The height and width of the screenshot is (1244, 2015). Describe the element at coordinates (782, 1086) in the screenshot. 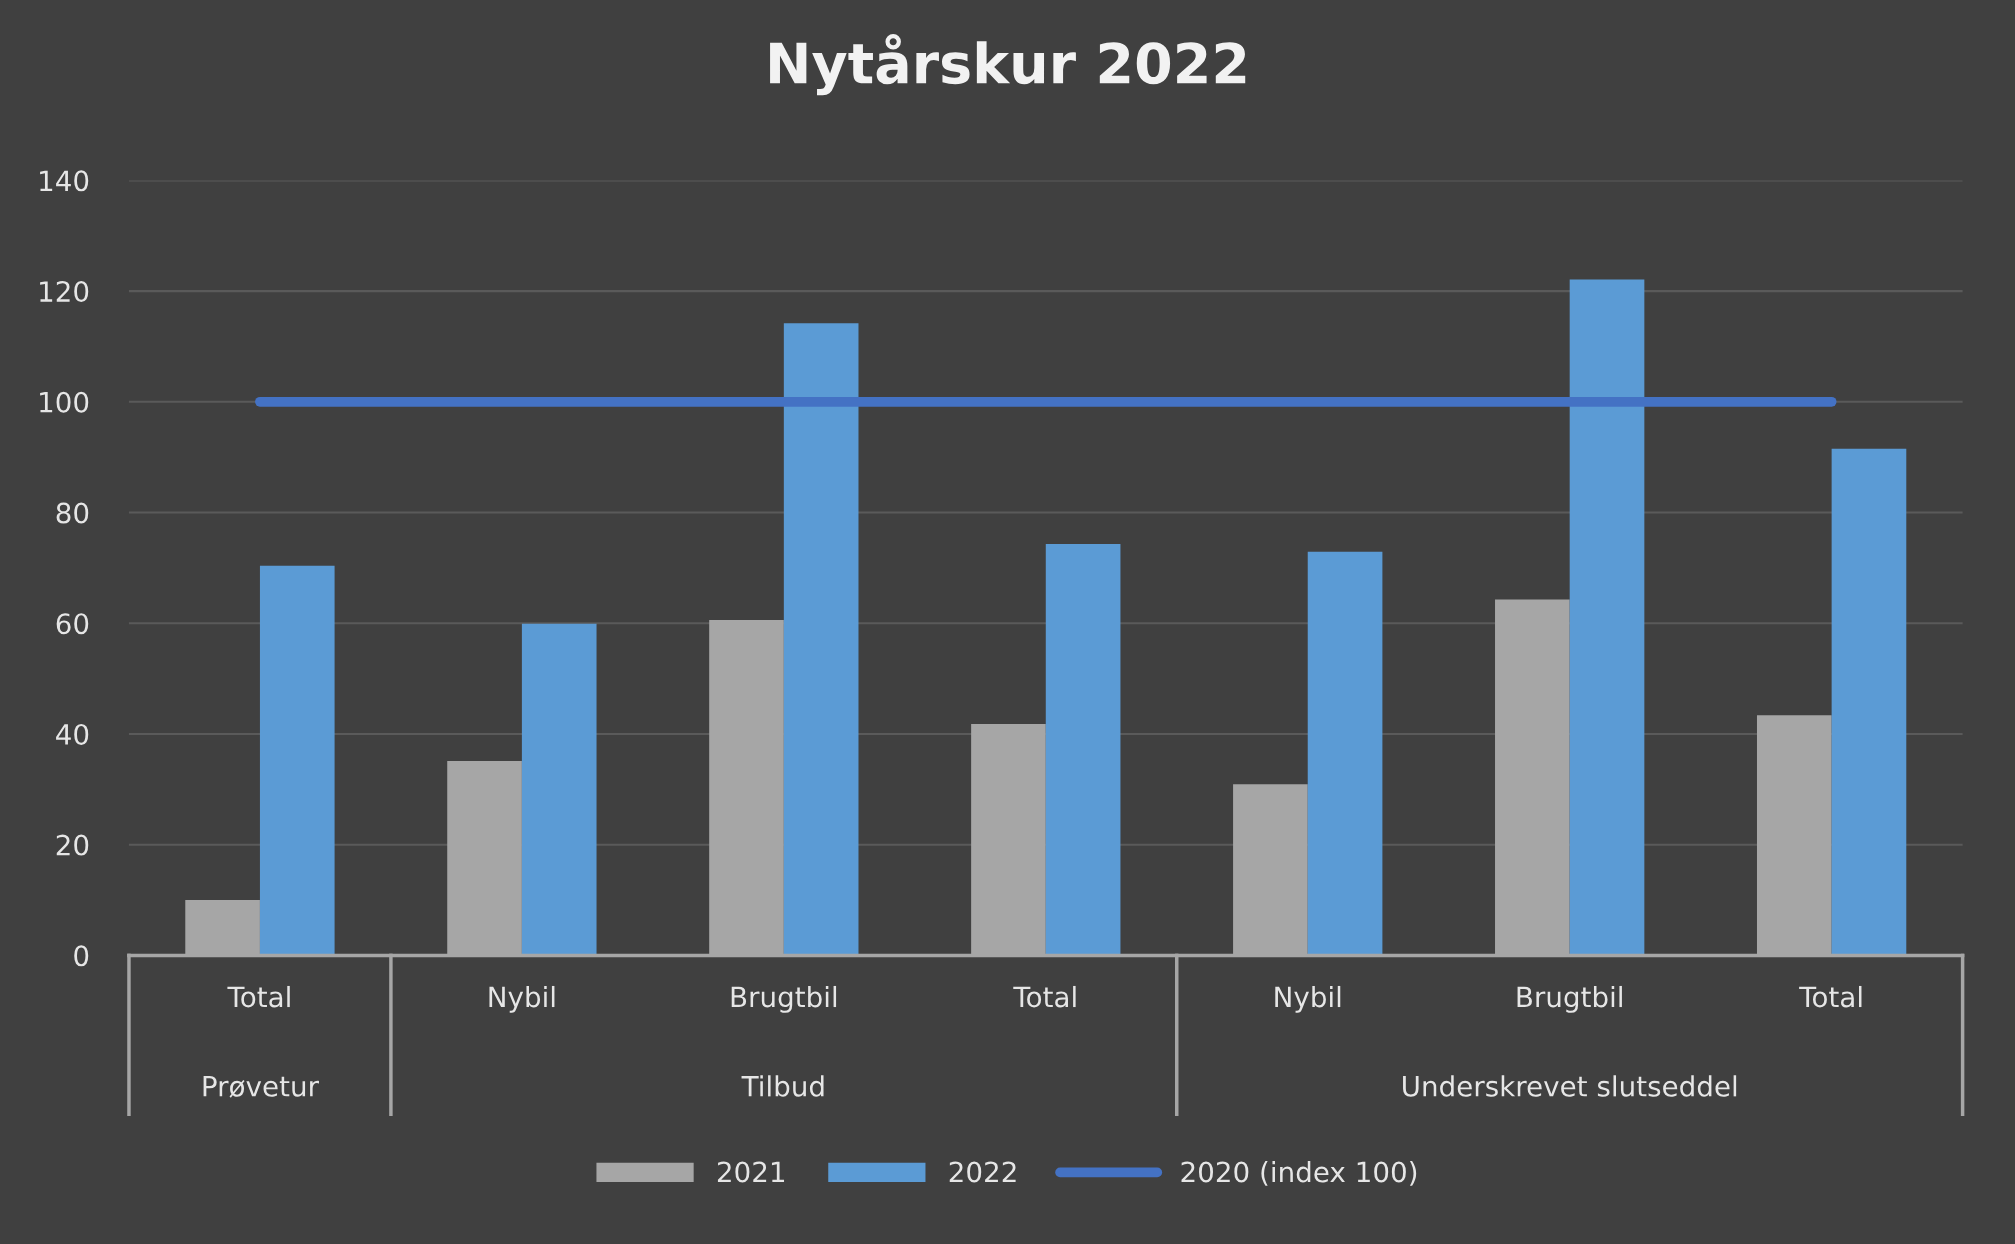

I see `text: Tilbud` at that location.